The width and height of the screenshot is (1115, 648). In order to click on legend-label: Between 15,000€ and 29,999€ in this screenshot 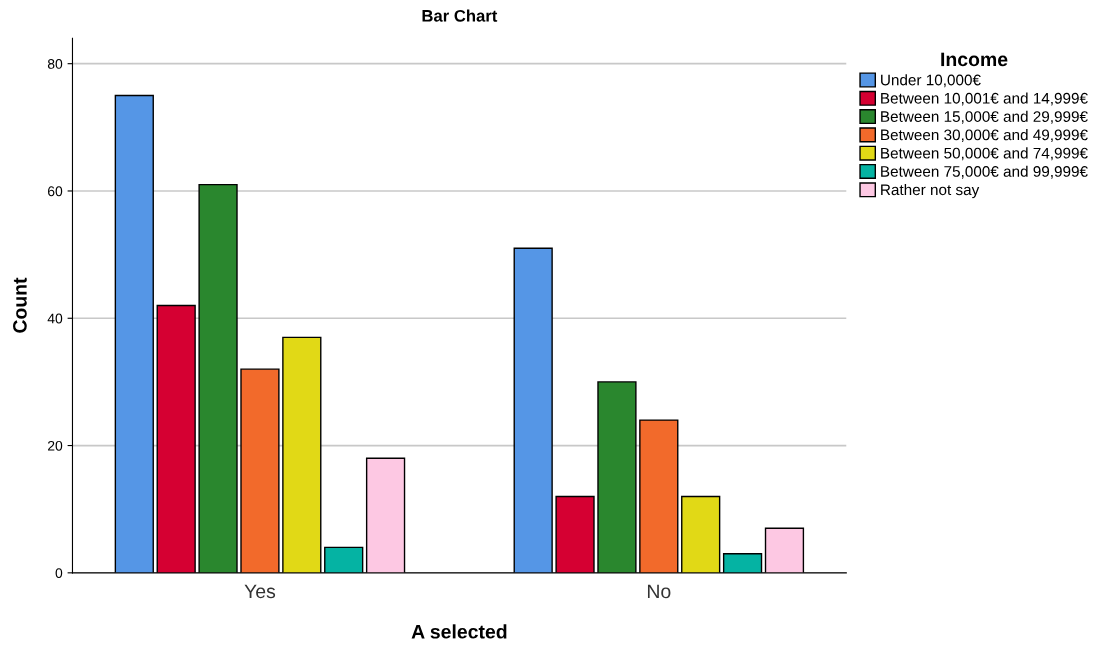, I will do `click(984, 117)`.